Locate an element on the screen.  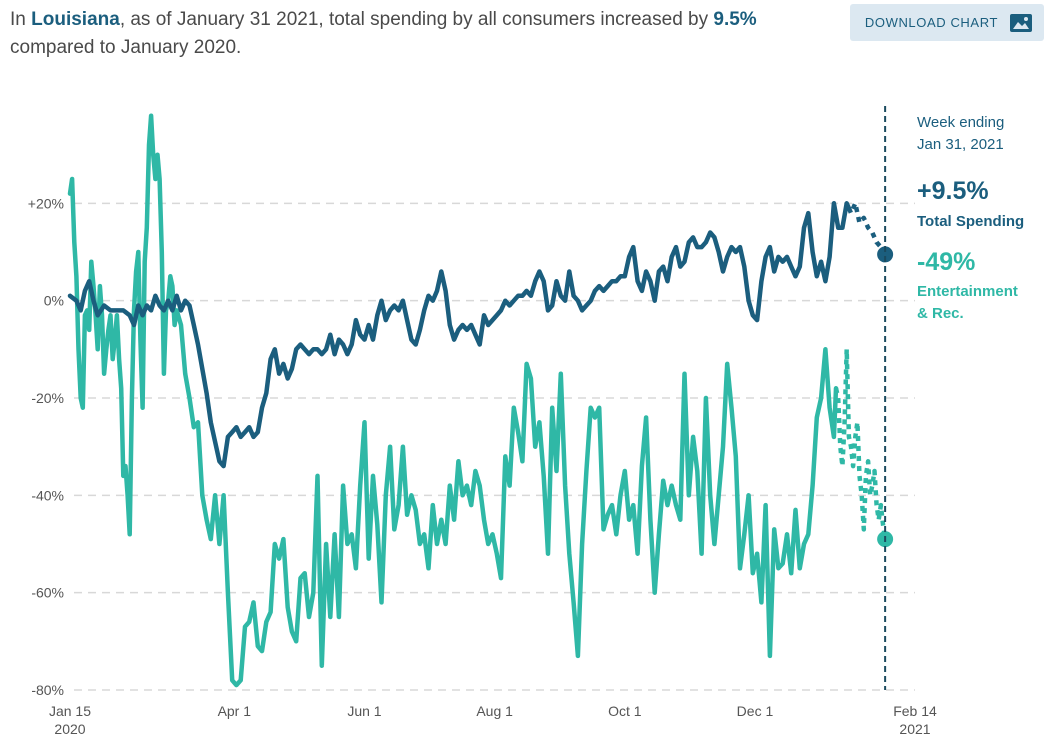
total-spending-label: Total Spending is located at coordinates (970, 221).